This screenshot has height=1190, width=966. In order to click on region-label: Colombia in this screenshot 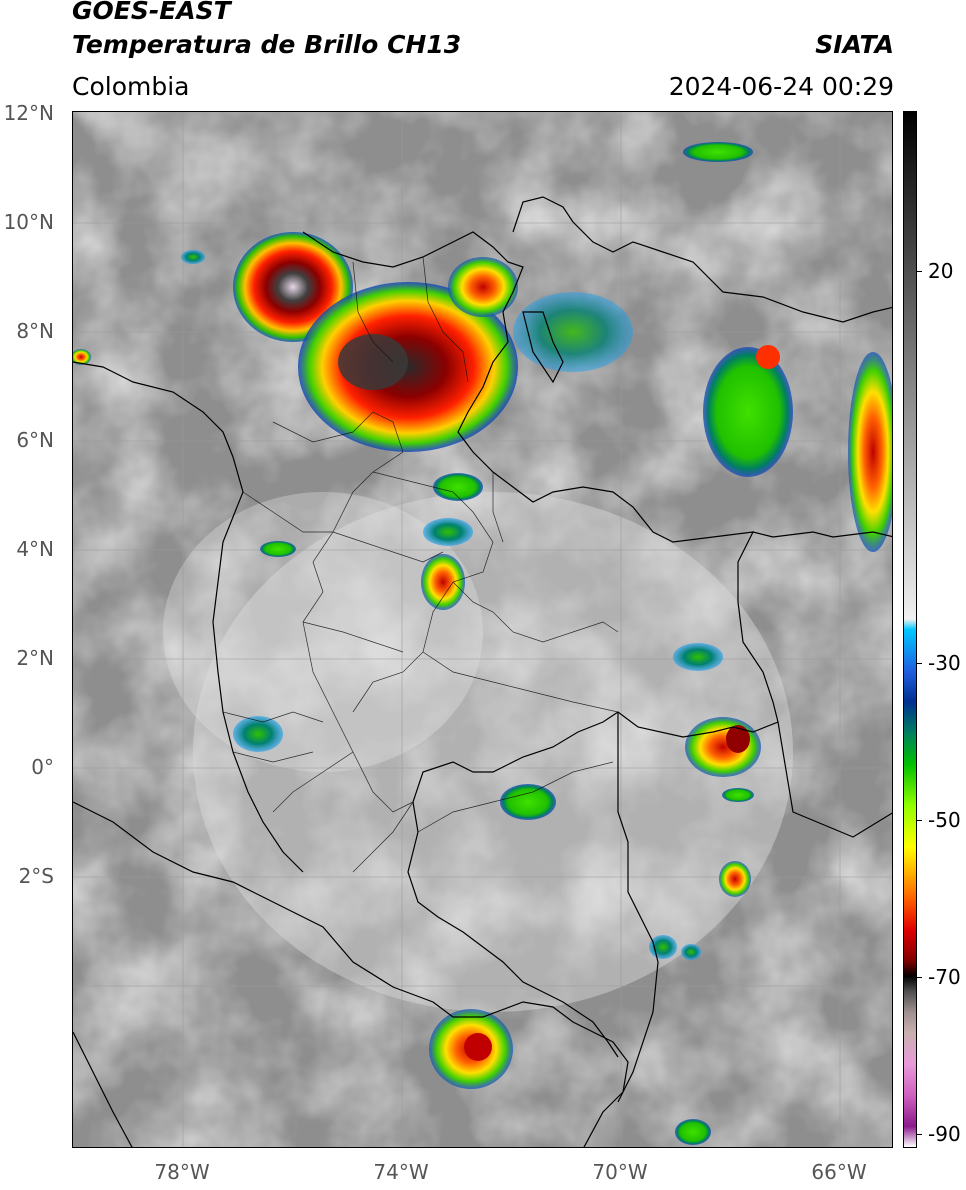, I will do `click(131, 86)`.